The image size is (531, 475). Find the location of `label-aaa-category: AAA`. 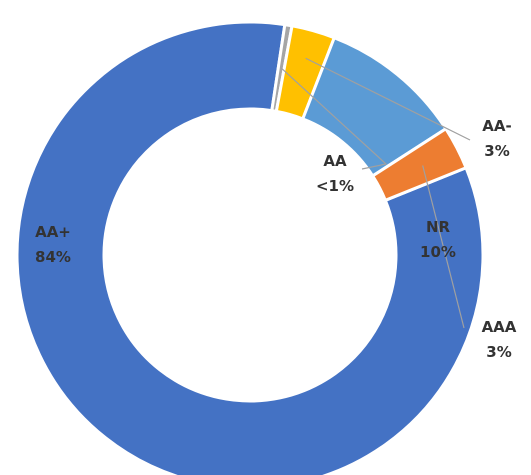

label-aaa-category: AAA is located at coordinates (499, 327).